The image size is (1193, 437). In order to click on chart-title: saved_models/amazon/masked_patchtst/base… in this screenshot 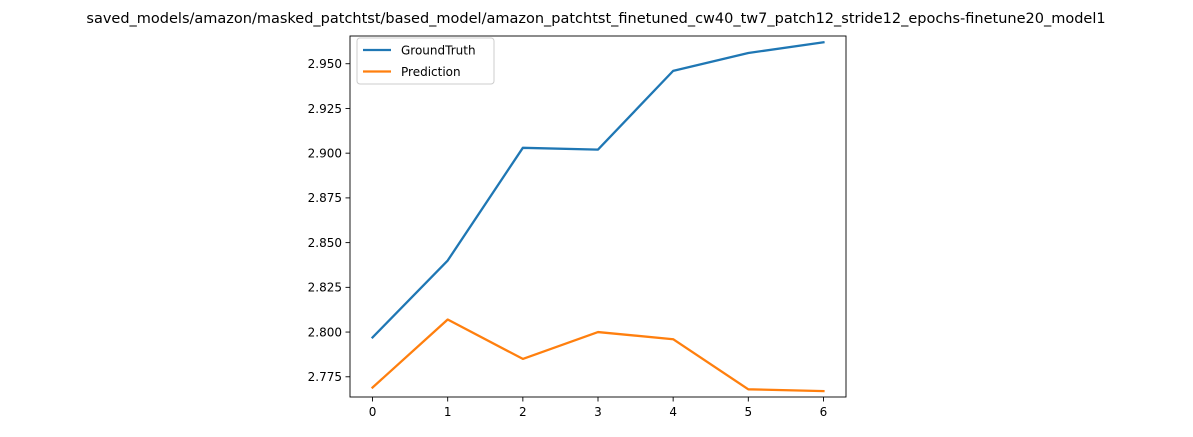, I will do `click(595, 19)`.